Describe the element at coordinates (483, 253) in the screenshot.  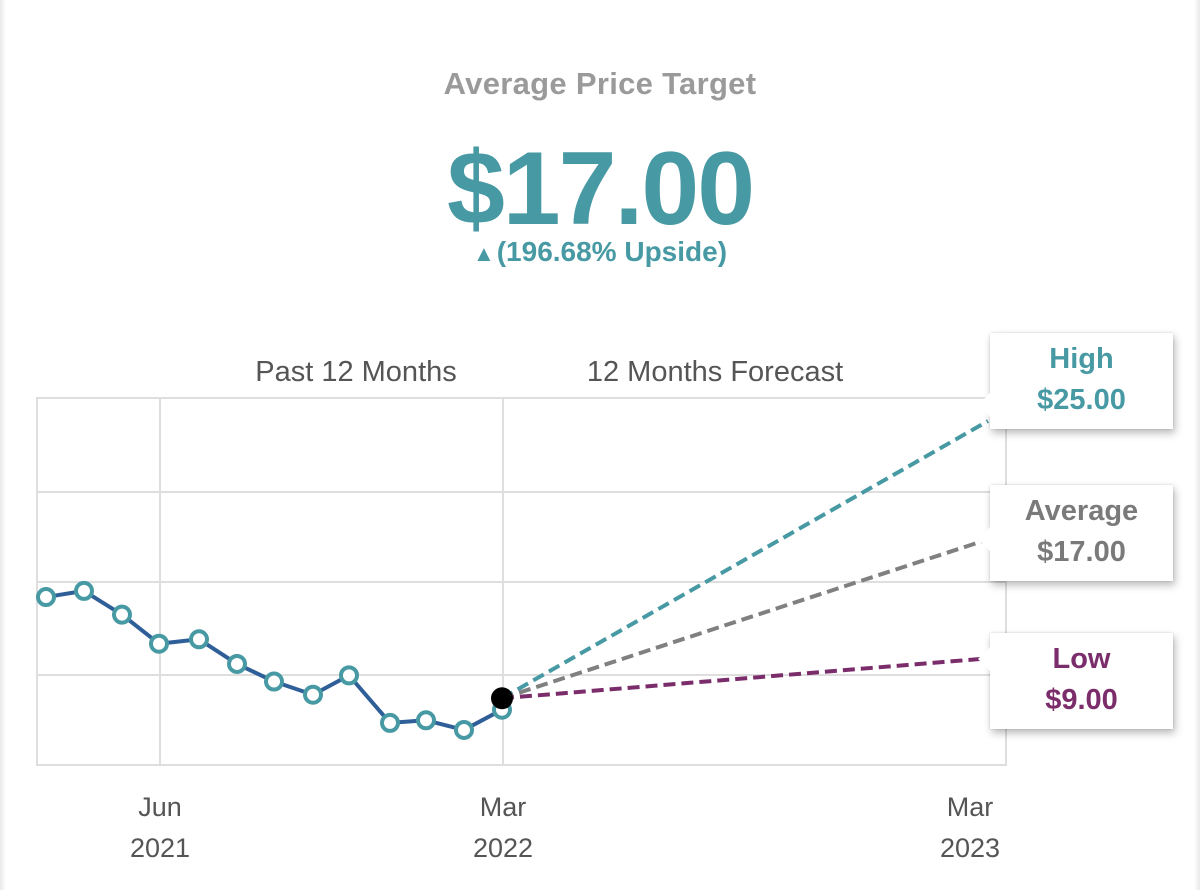
I see `up-triangle-icon: ▲` at that location.